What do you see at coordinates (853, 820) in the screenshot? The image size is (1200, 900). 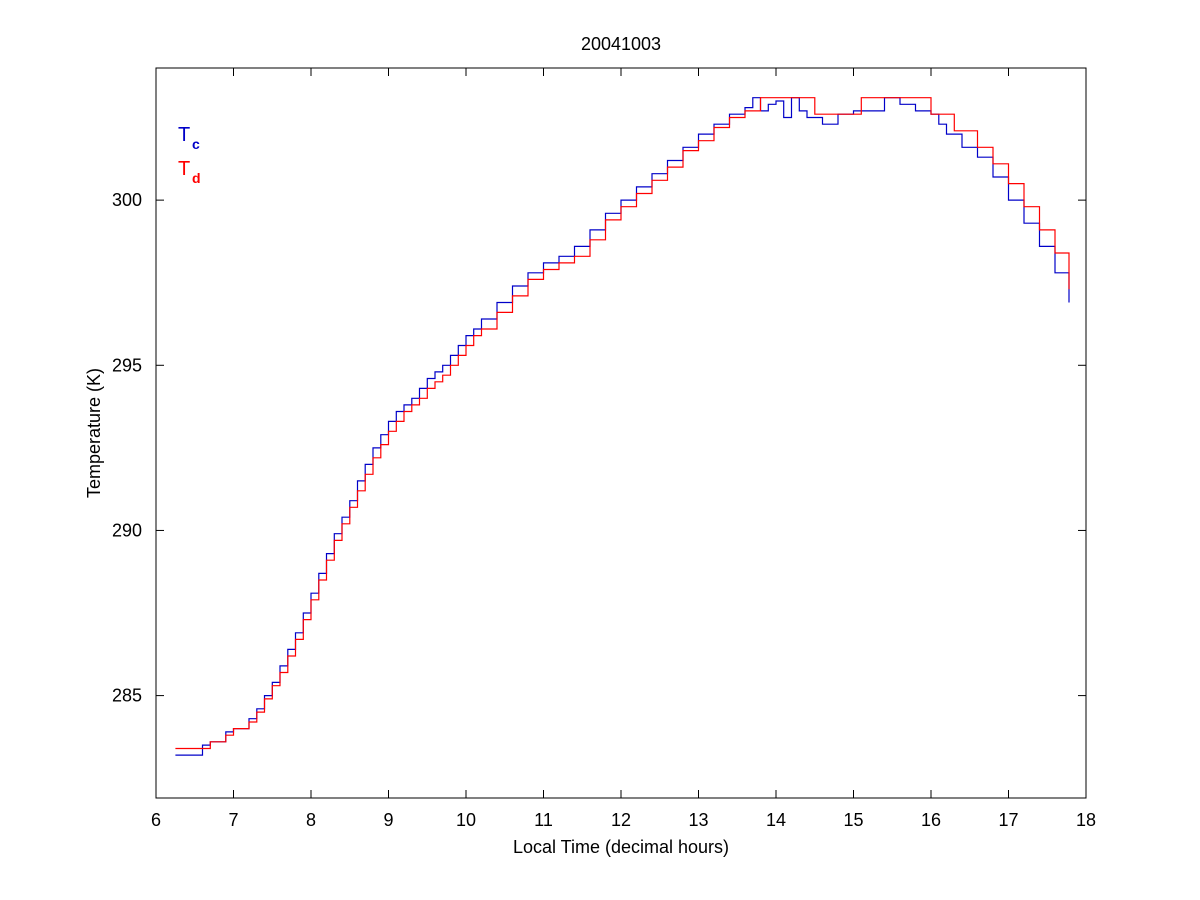 I see `x-tick-label: 15` at bounding box center [853, 820].